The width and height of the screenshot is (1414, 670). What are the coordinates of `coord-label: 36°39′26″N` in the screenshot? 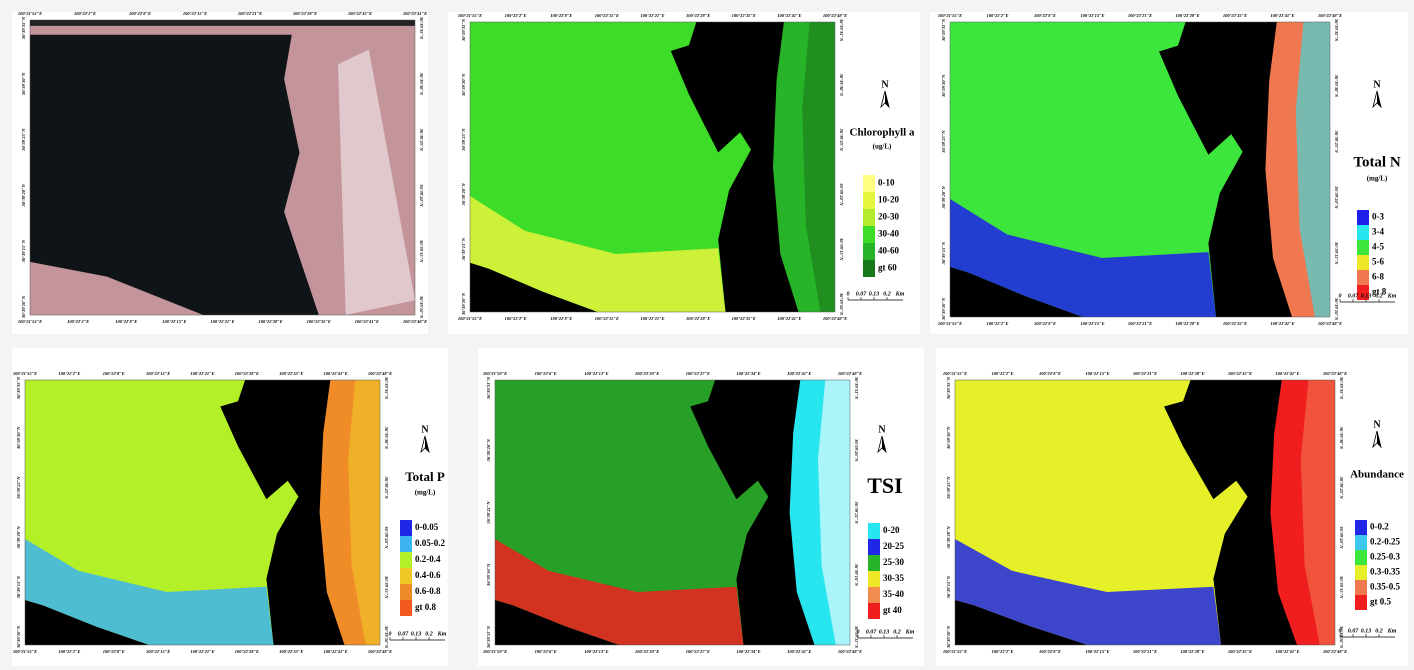 It's located at (856, 450).